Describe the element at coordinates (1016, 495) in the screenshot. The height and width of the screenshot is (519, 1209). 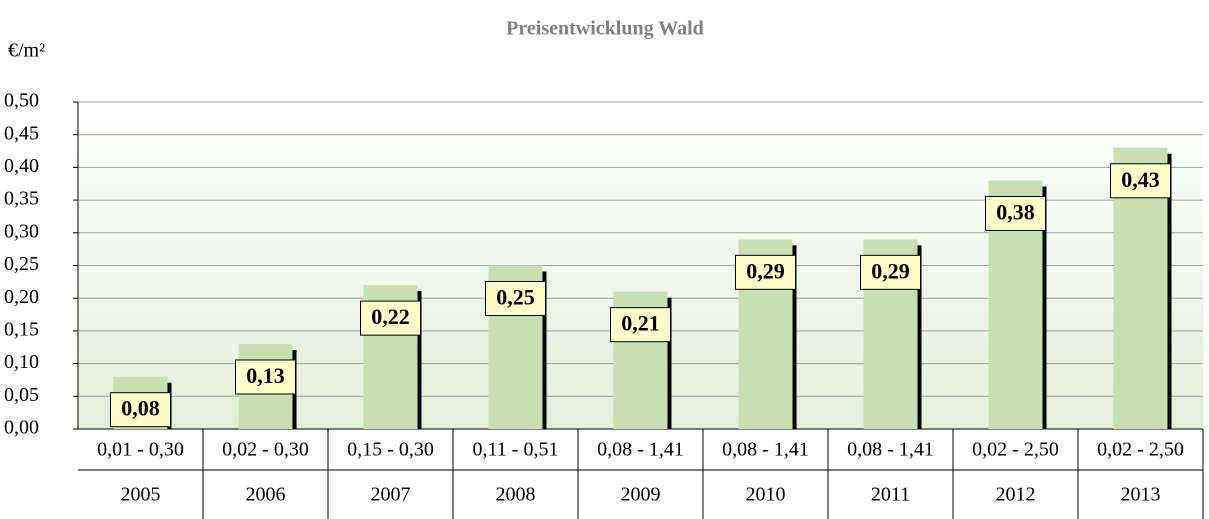
I see `x-tick-label: 2012` at that location.